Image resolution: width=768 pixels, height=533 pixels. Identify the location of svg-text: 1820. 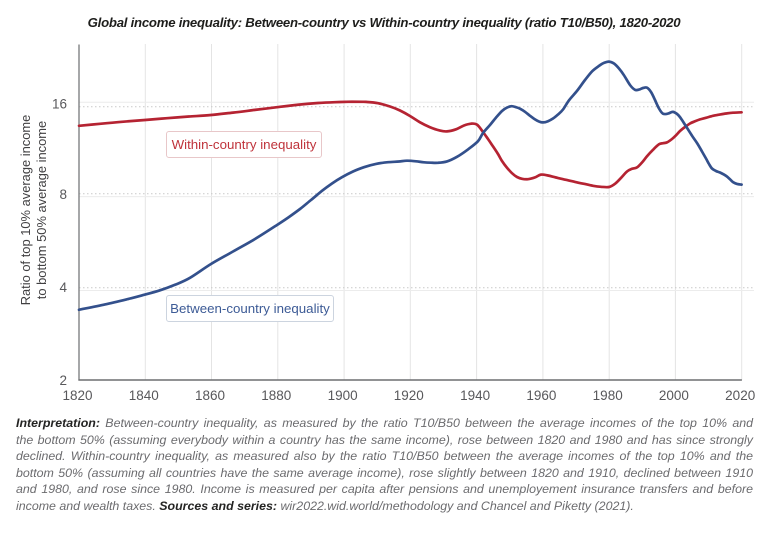
(77, 395).